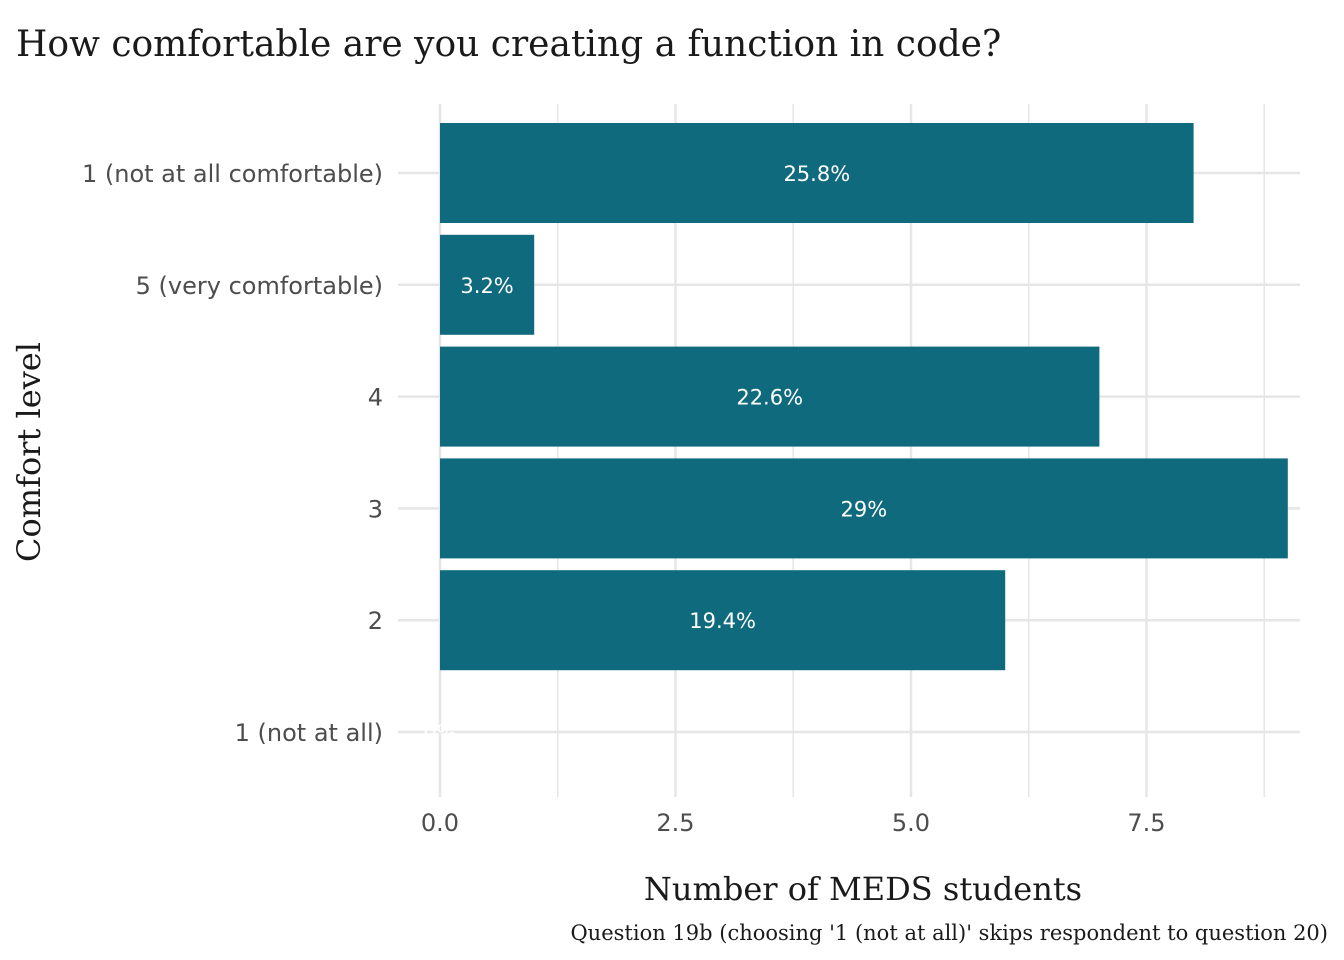 This screenshot has height=960, width=1344. I want to click on bar-value-label: 3.2%, so click(486, 286).